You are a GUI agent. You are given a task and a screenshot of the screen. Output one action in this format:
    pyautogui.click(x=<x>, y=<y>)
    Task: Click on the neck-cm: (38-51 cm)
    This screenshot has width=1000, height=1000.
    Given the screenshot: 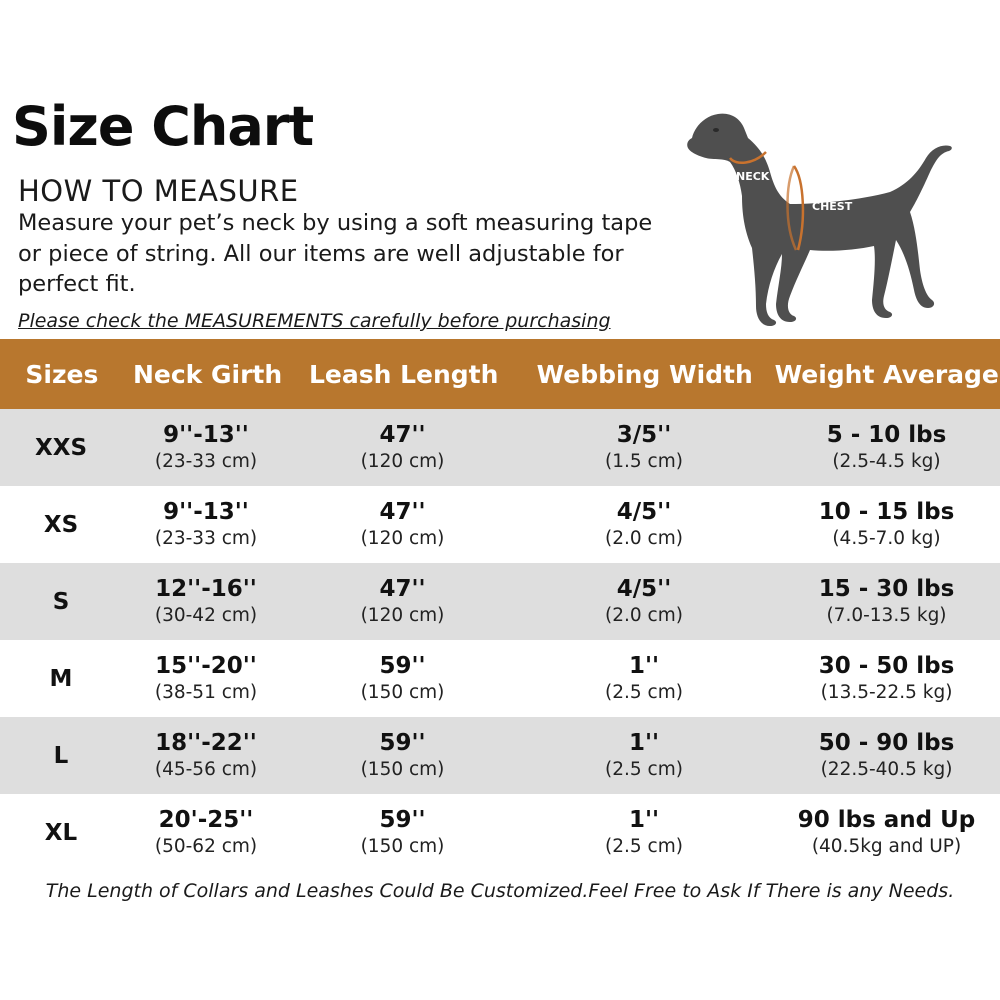 What is the action you would take?
    pyautogui.click(x=206, y=692)
    